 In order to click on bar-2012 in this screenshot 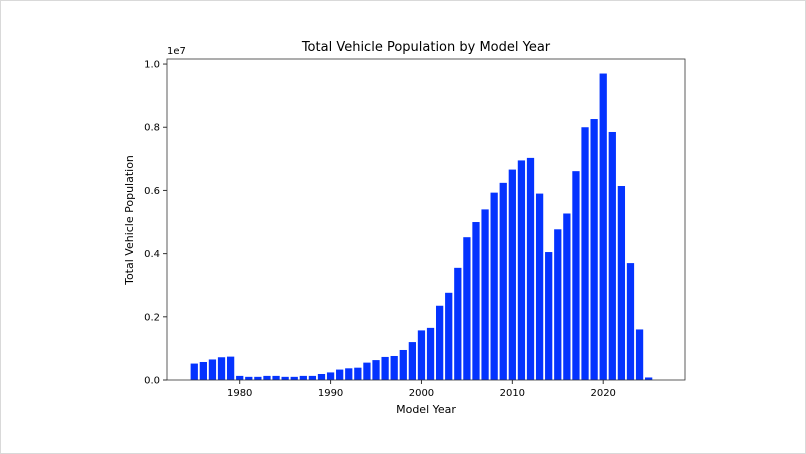, I will do `click(530, 268)`.